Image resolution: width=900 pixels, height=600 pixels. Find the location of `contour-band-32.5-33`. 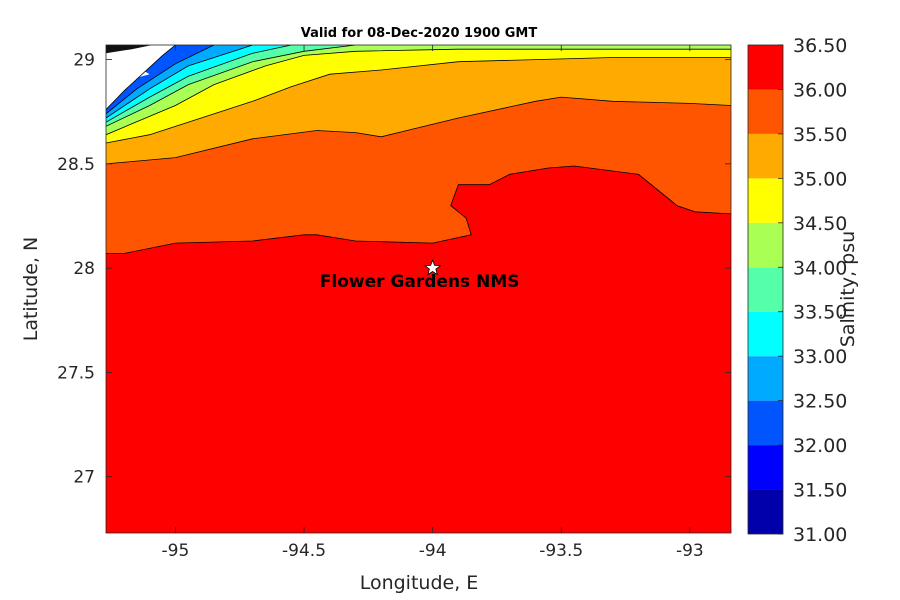

contour-band-32.5-33 is located at coordinates (160, 80).